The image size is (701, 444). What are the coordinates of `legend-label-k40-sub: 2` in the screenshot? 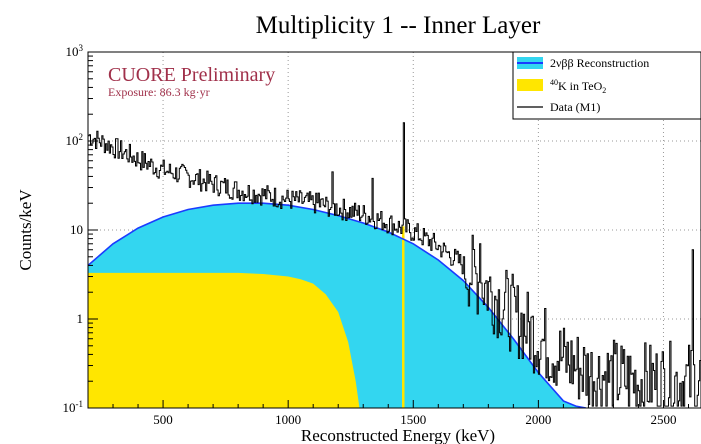 It's located at (604, 90).